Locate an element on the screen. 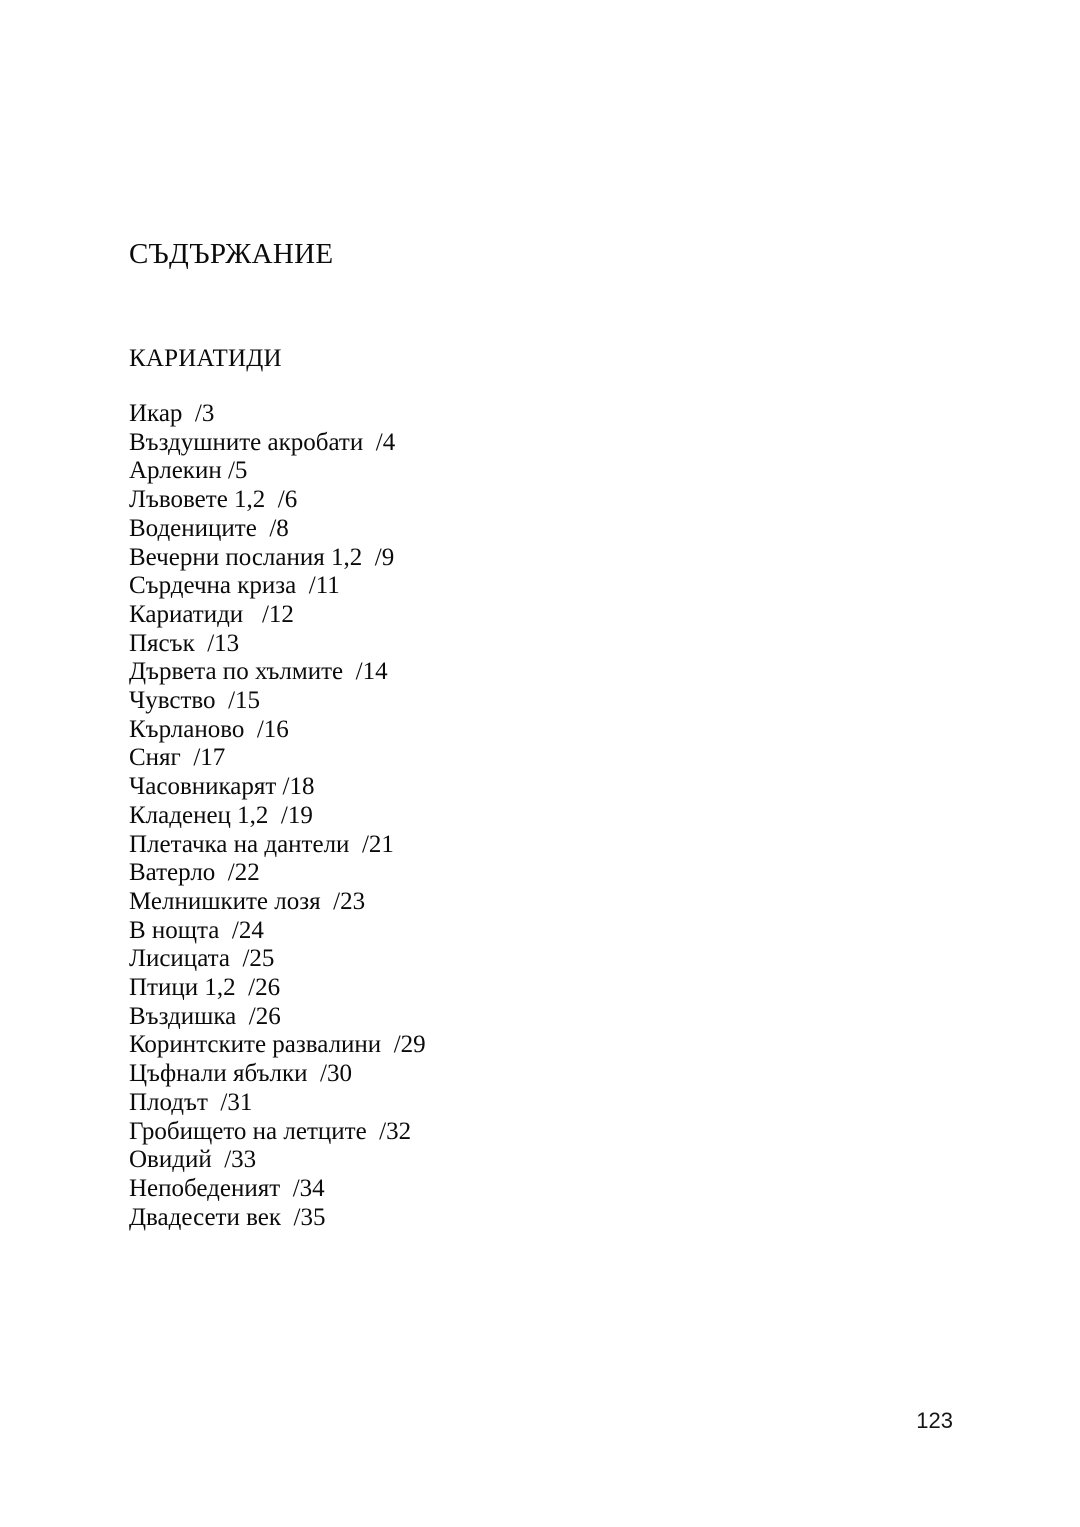 This screenshot has height=1527, width=1080. toc-entry: В нощта /24 is located at coordinates (277, 931).